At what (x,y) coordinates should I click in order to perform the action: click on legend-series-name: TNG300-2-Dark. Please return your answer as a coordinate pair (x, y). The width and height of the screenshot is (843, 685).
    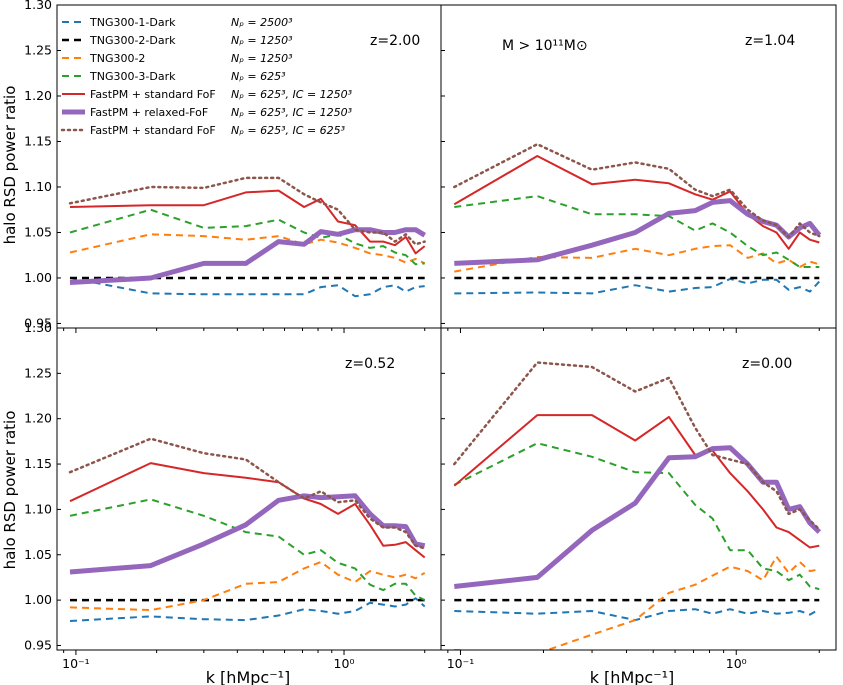
    Looking at the image, I should click on (132, 40).